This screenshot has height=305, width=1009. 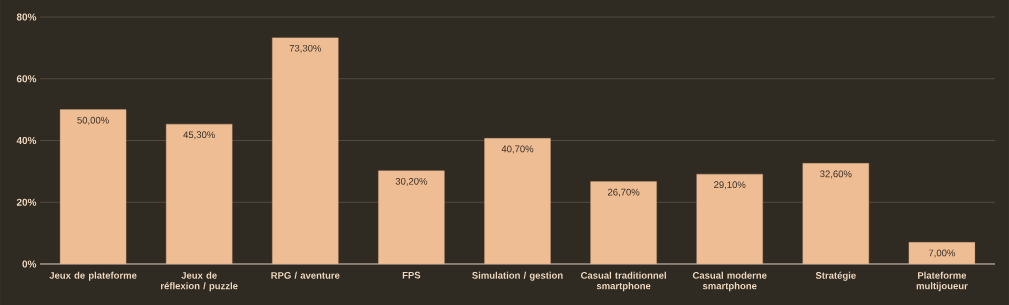 What do you see at coordinates (305, 48) in the screenshot?
I see `data-label: 73,30%` at bounding box center [305, 48].